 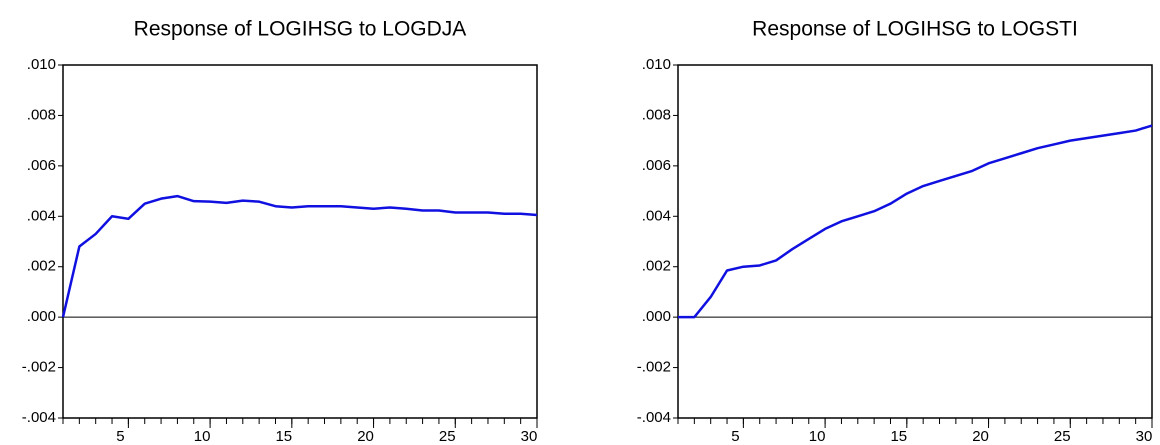 What do you see at coordinates (299, 256) in the screenshot?
I see `data-line` at bounding box center [299, 256].